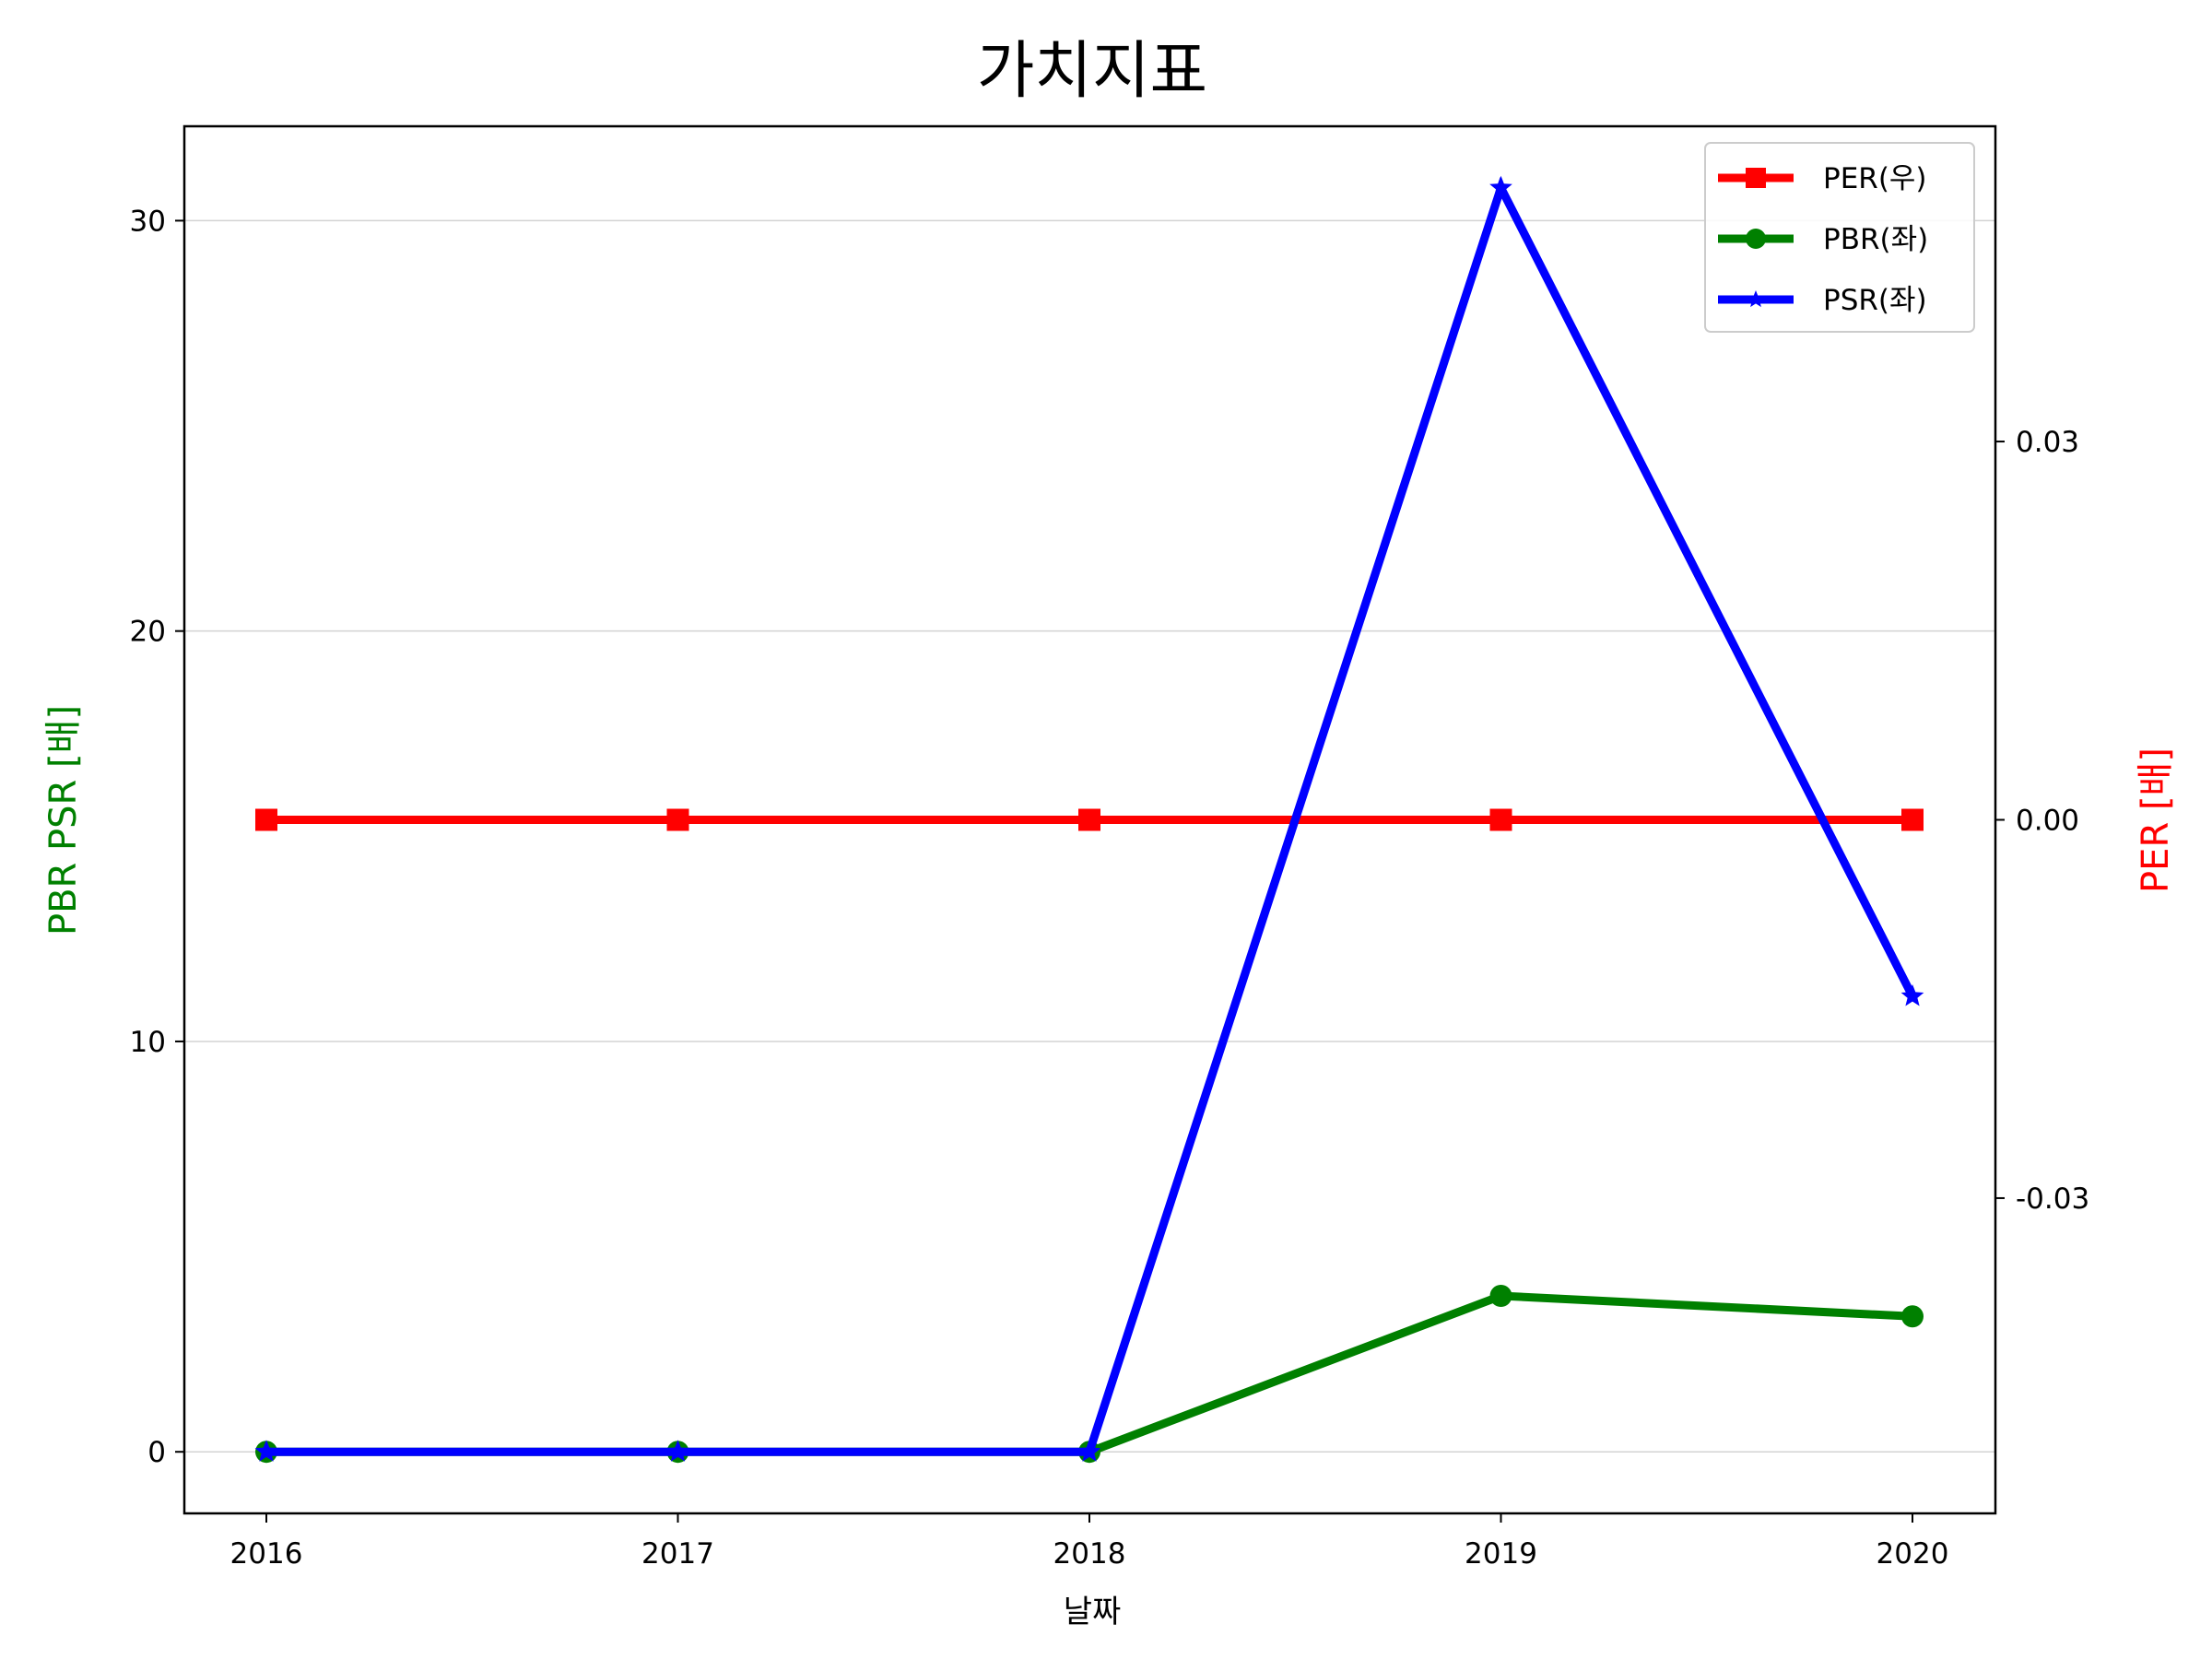  What do you see at coordinates (2156, 820) in the screenshot?
I see `y-axis-right-label: PER [배]` at bounding box center [2156, 820].